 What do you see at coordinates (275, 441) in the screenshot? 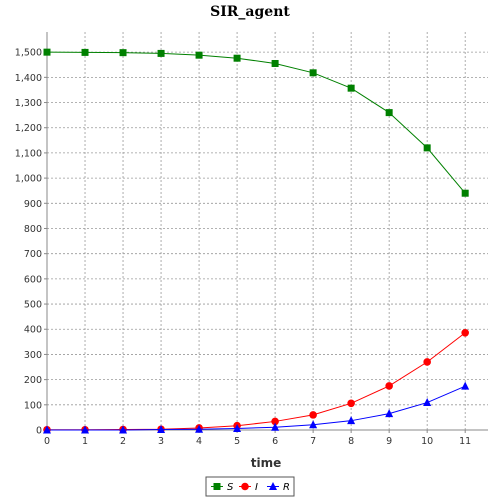
I see `x-tick-label: 6` at bounding box center [275, 441].